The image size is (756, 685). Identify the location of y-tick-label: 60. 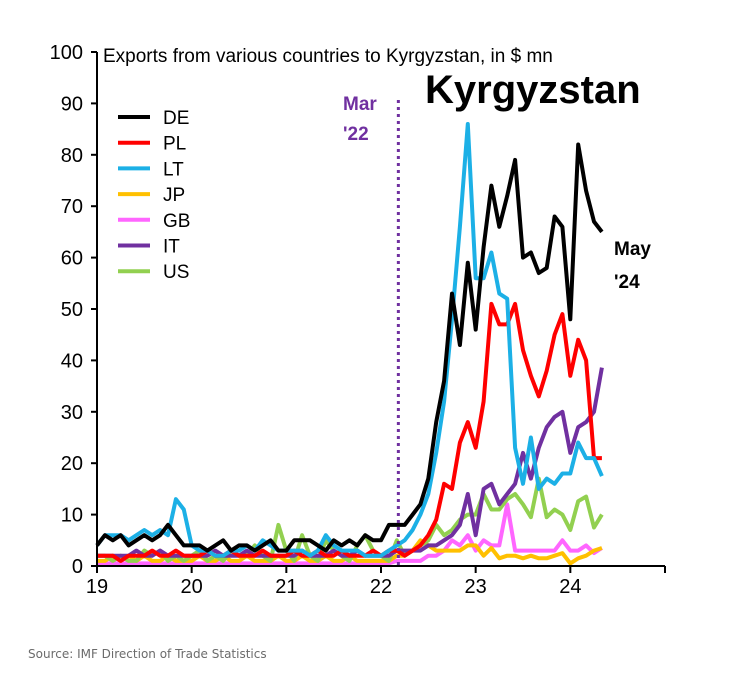
(72, 259).